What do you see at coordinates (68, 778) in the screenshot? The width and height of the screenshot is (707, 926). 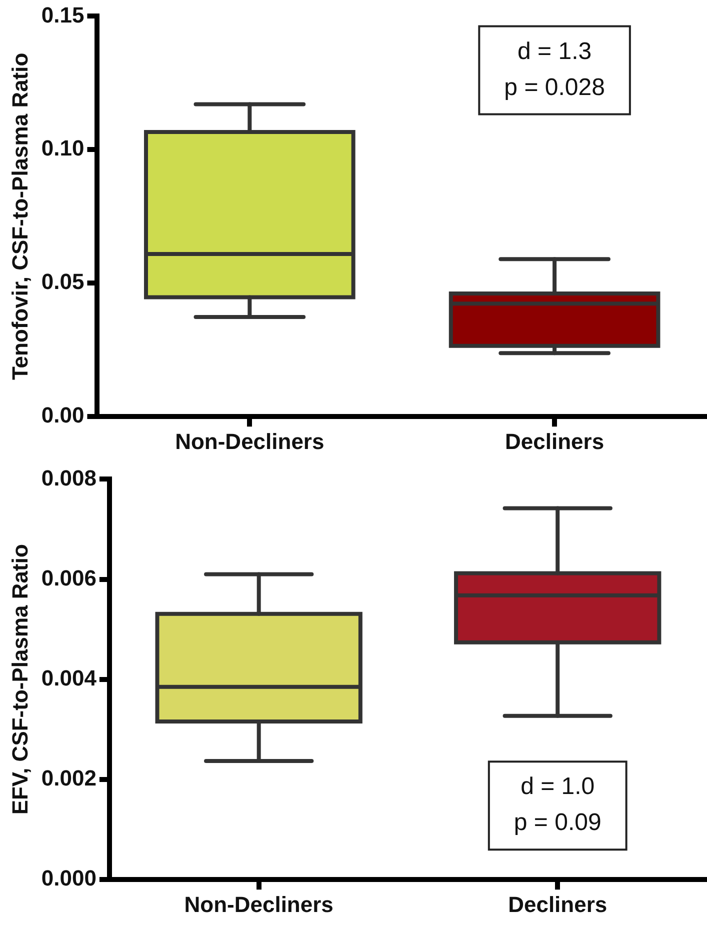 I see `y-tick-label: 0.002` at bounding box center [68, 778].